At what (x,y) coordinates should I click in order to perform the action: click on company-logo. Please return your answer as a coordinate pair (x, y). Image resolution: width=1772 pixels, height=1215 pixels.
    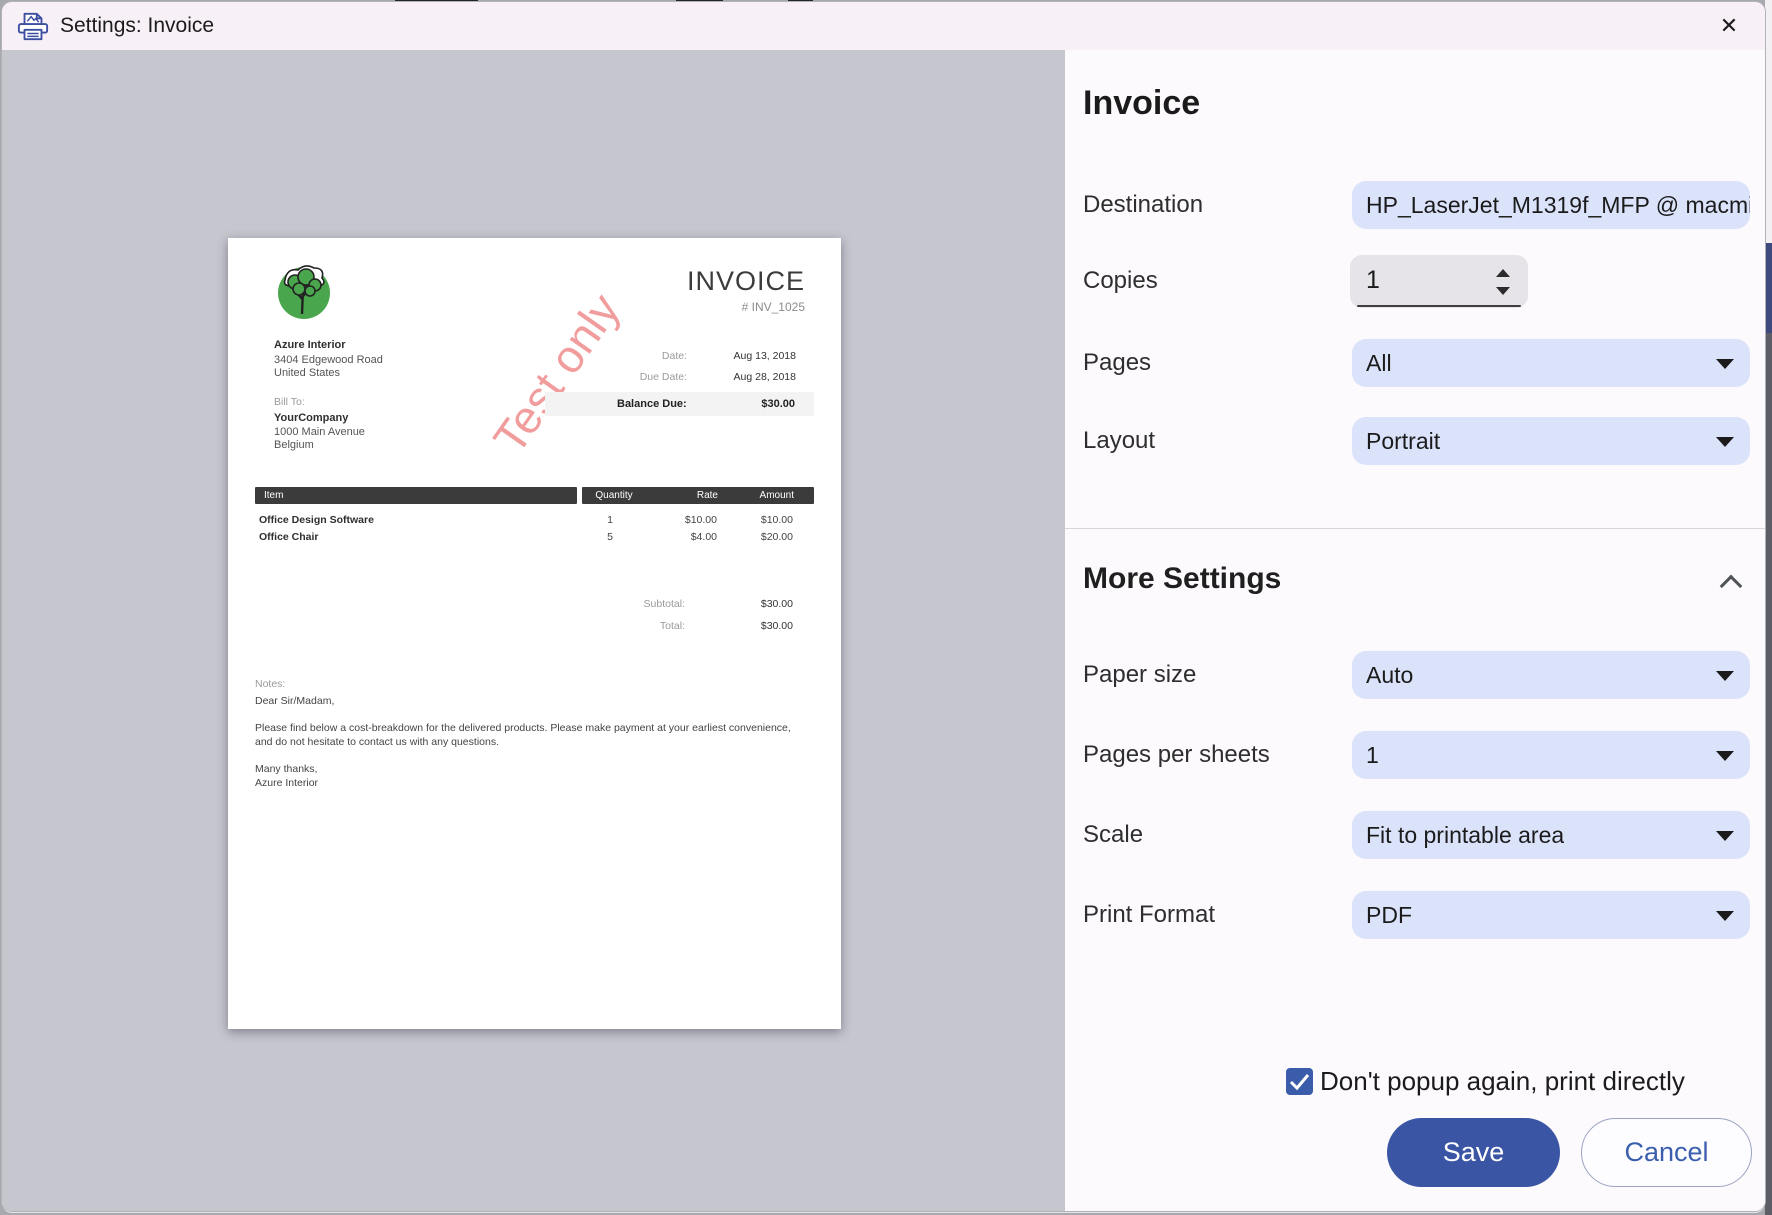
    Looking at the image, I should click on (304, 292).